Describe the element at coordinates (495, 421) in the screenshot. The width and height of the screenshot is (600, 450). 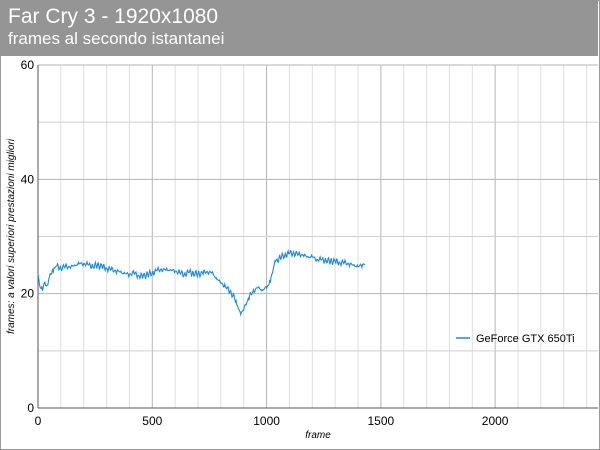
I see `x-tick-label: 2000` at that location.